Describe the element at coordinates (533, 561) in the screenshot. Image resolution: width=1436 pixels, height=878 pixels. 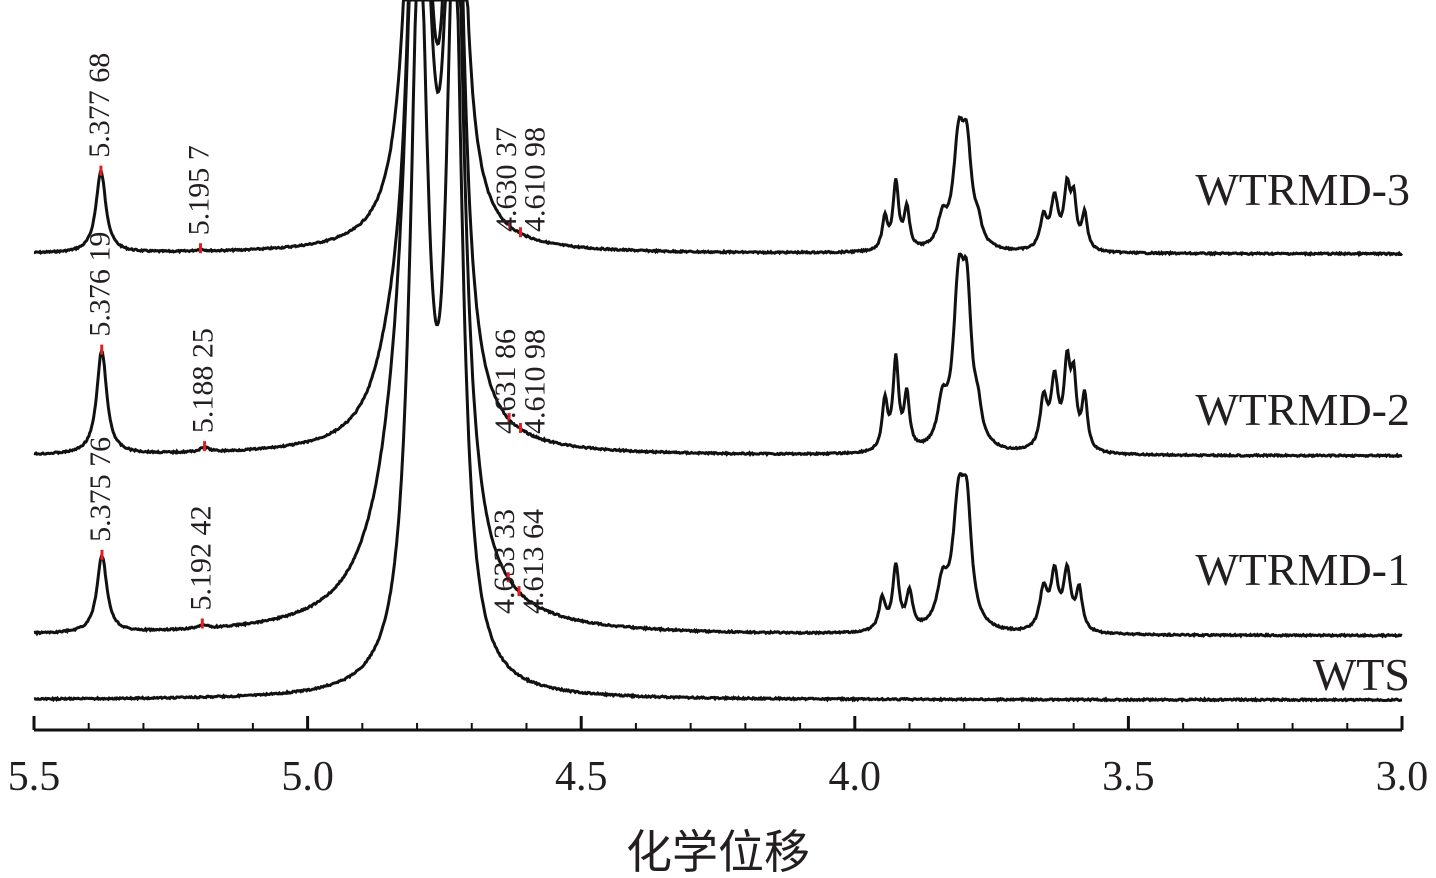
I see `peak-label: 4.613 64` at that location.